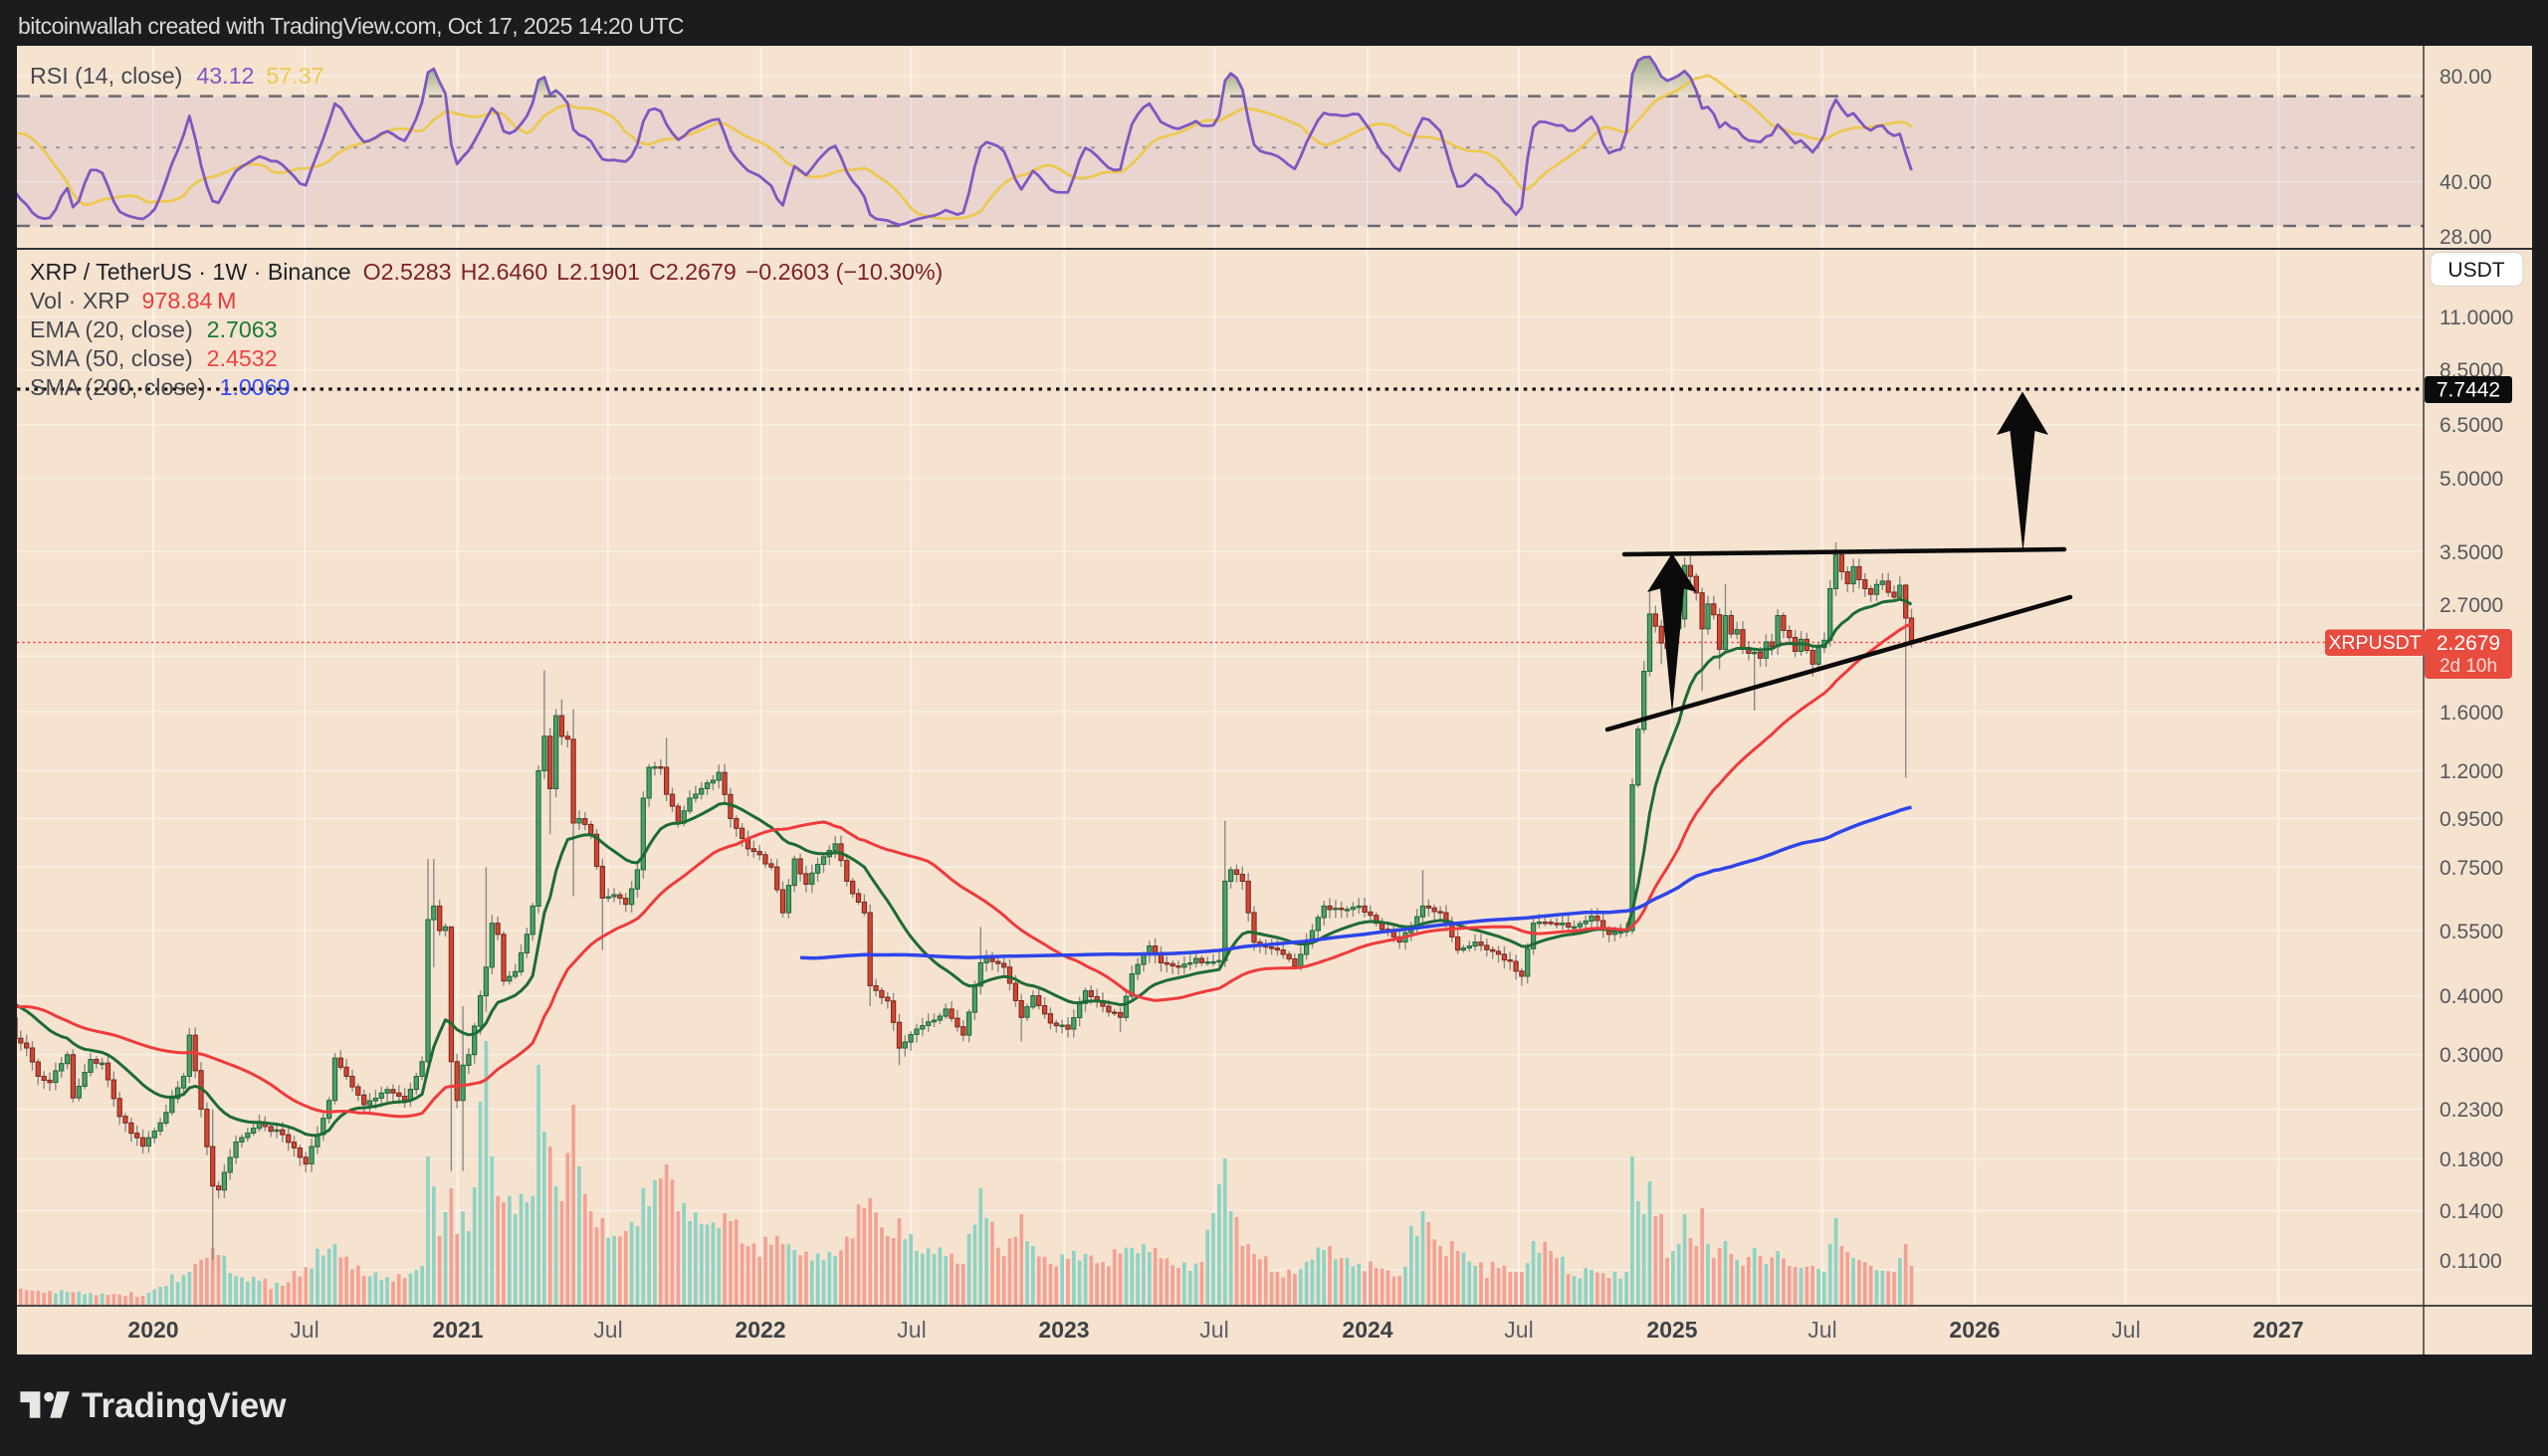 The width and height of the screenshot is (2548, 1456). What do you see at coordinates (2466, 77) in the screenshot?
I see `svg-text: 80.00` at bounding box center [2466, 77].